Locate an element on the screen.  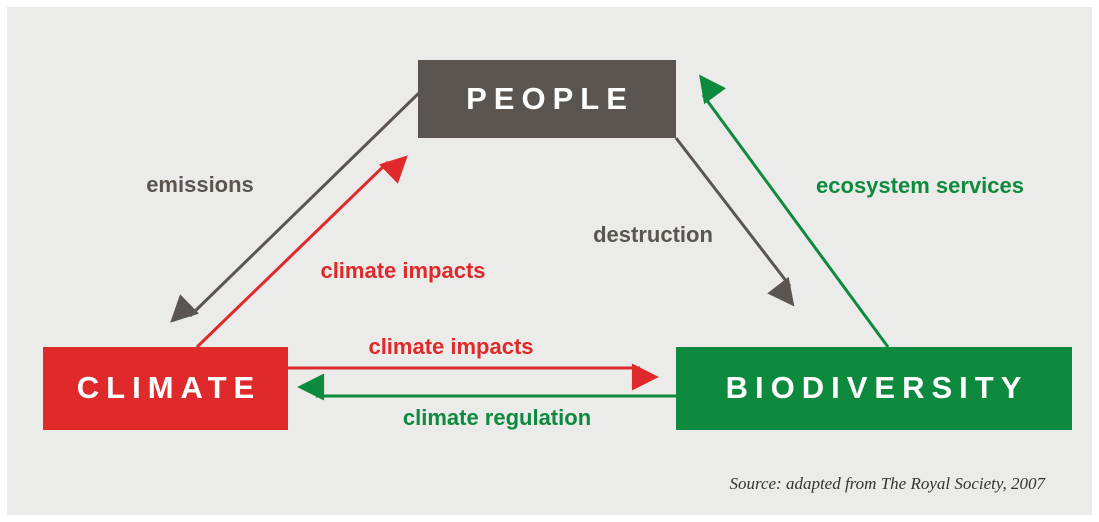
arrow-emissions is located at coordinates (296, 206).